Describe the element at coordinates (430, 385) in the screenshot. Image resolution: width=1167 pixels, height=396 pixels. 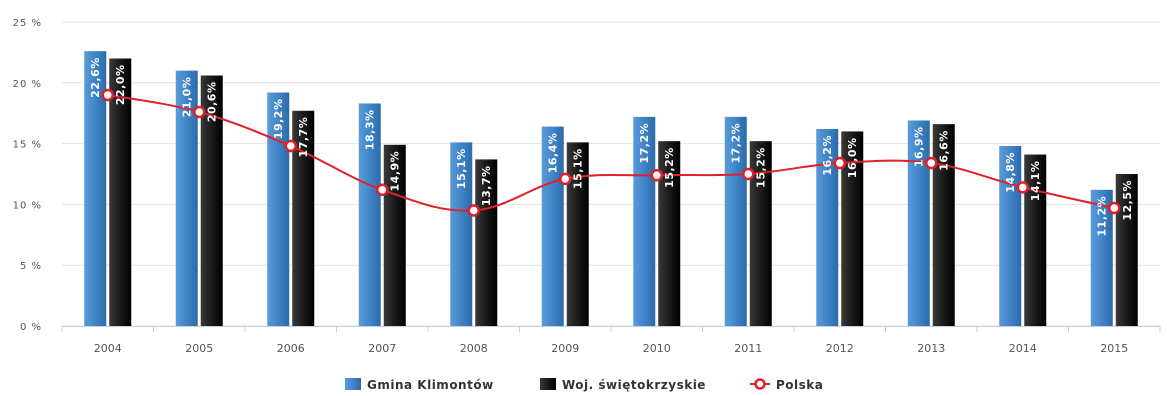
I see `legend-label: Gmina Klimontów` at that location.